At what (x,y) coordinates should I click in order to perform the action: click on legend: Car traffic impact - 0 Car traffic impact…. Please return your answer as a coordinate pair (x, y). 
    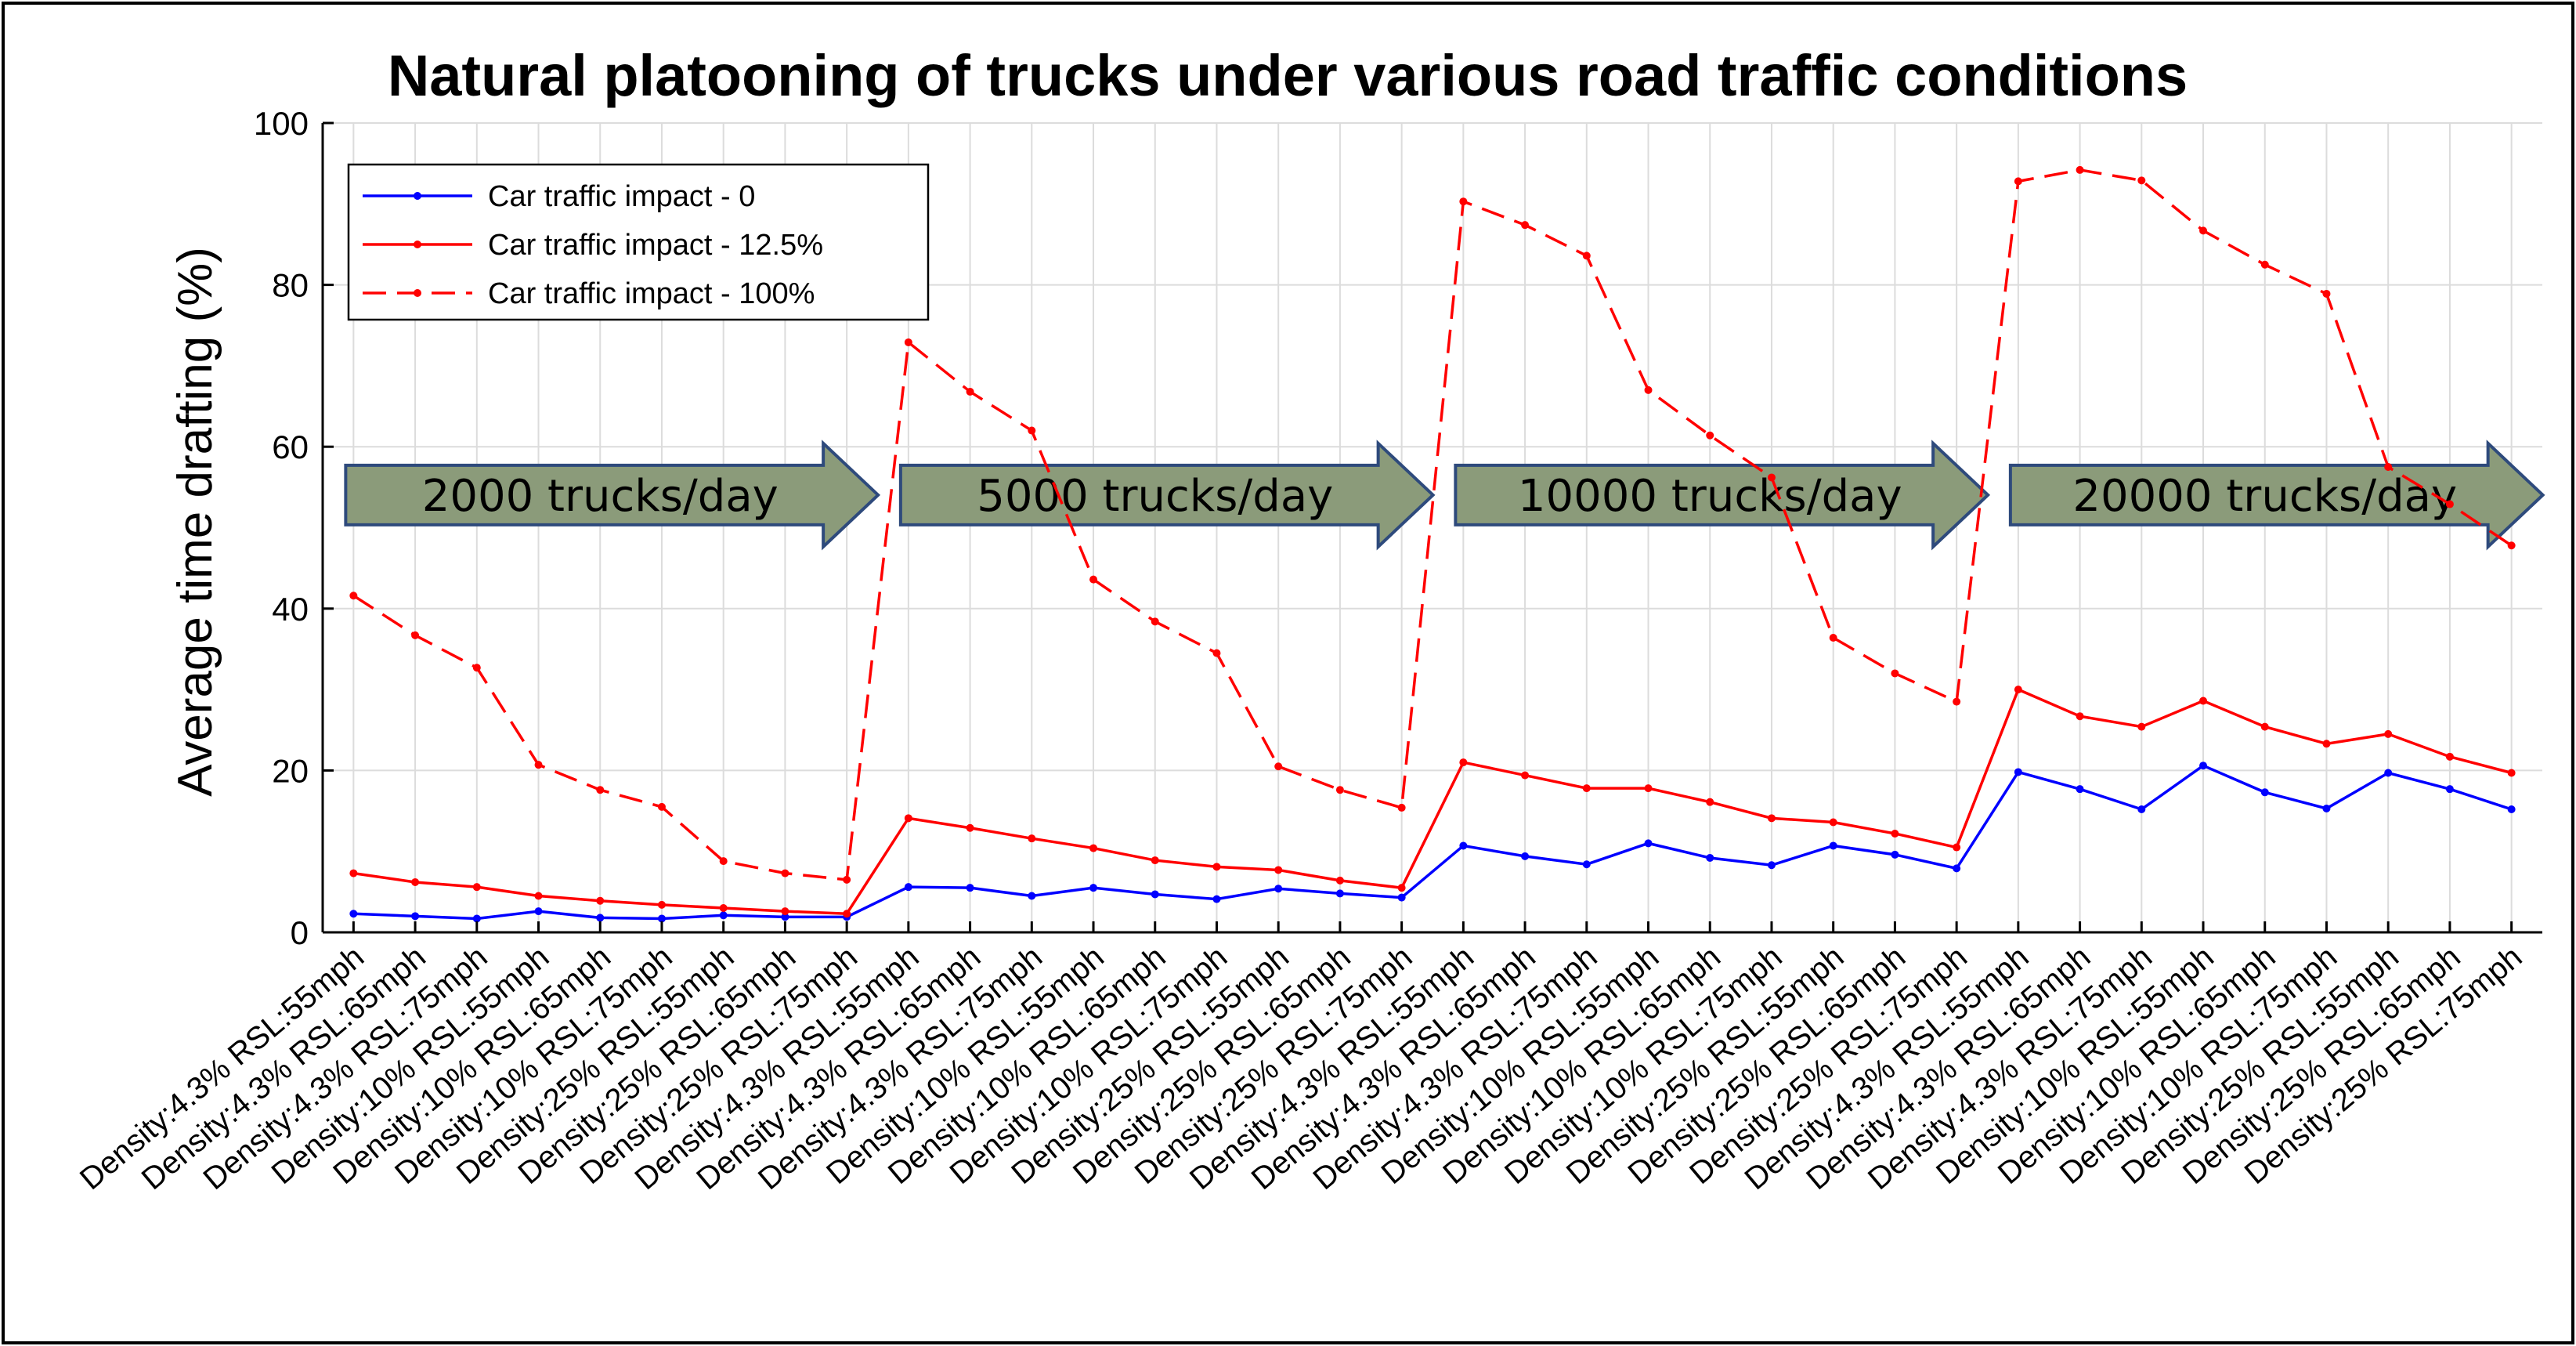
    Looking at the image, I should click on (638, 242).